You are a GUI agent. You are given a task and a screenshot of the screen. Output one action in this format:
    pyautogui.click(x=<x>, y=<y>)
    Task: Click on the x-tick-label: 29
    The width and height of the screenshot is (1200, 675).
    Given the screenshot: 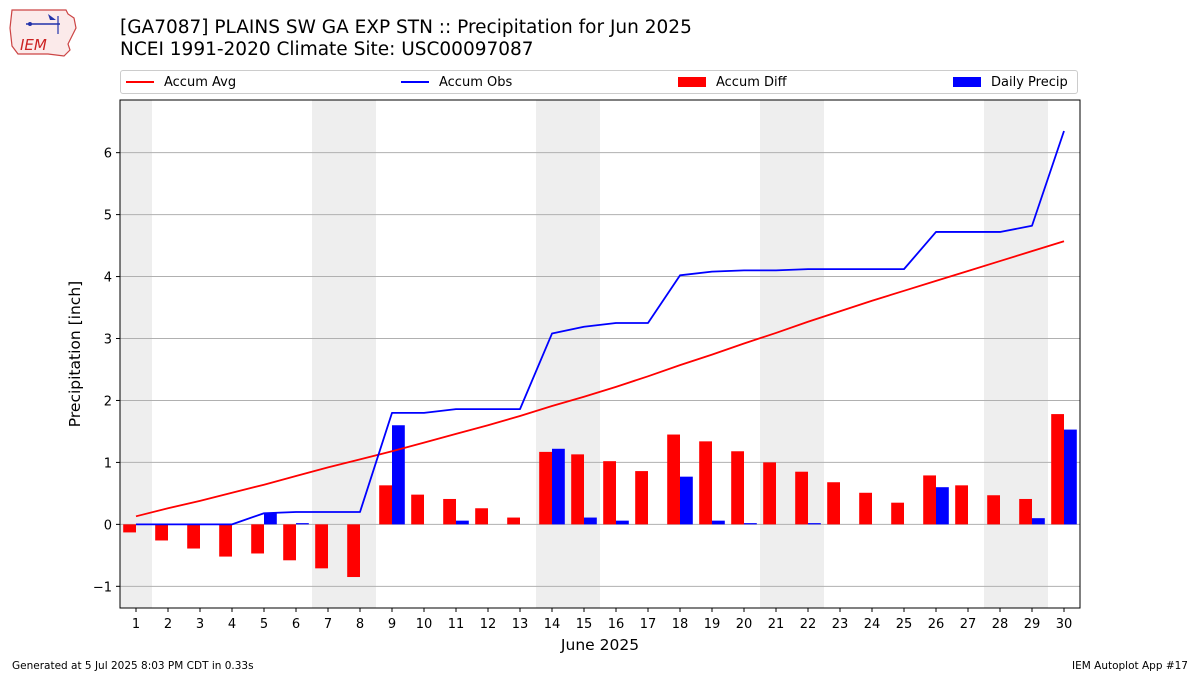 What is the action you would take?
    pyautogui.click(x=1032, y=624)
    